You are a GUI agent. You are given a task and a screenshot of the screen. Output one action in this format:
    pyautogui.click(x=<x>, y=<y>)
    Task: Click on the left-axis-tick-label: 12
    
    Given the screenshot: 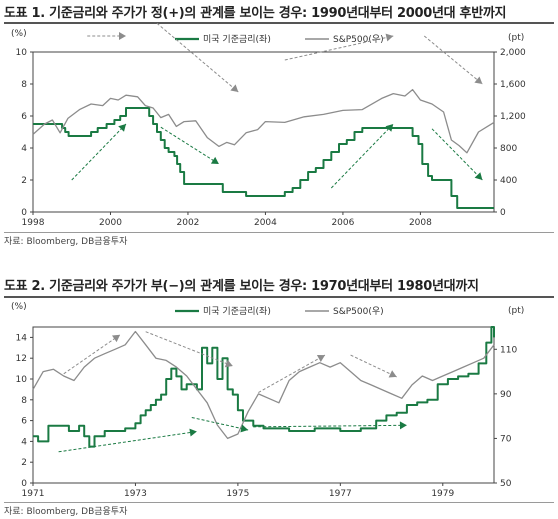 What is the action you would take?
    pyautogui.click(x=21, y=359)
    